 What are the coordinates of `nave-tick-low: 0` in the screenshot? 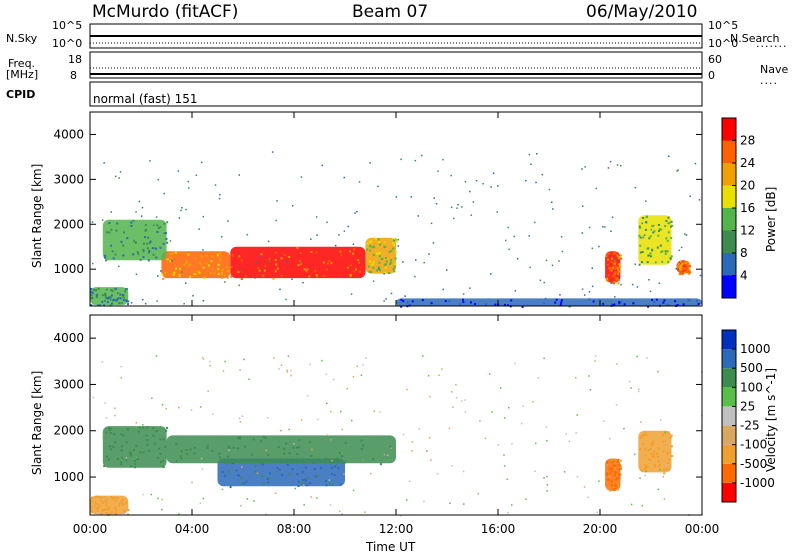 It's located at (711, 75).